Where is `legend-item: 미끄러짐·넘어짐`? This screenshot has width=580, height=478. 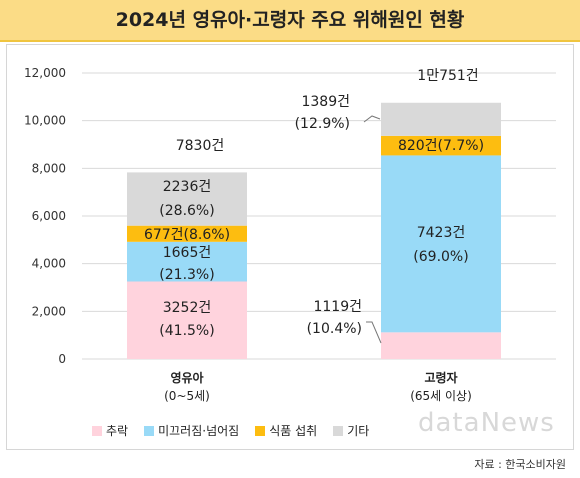 legend-item: 미끄러짐·넘어짐 is located at coordinates (191, 430).